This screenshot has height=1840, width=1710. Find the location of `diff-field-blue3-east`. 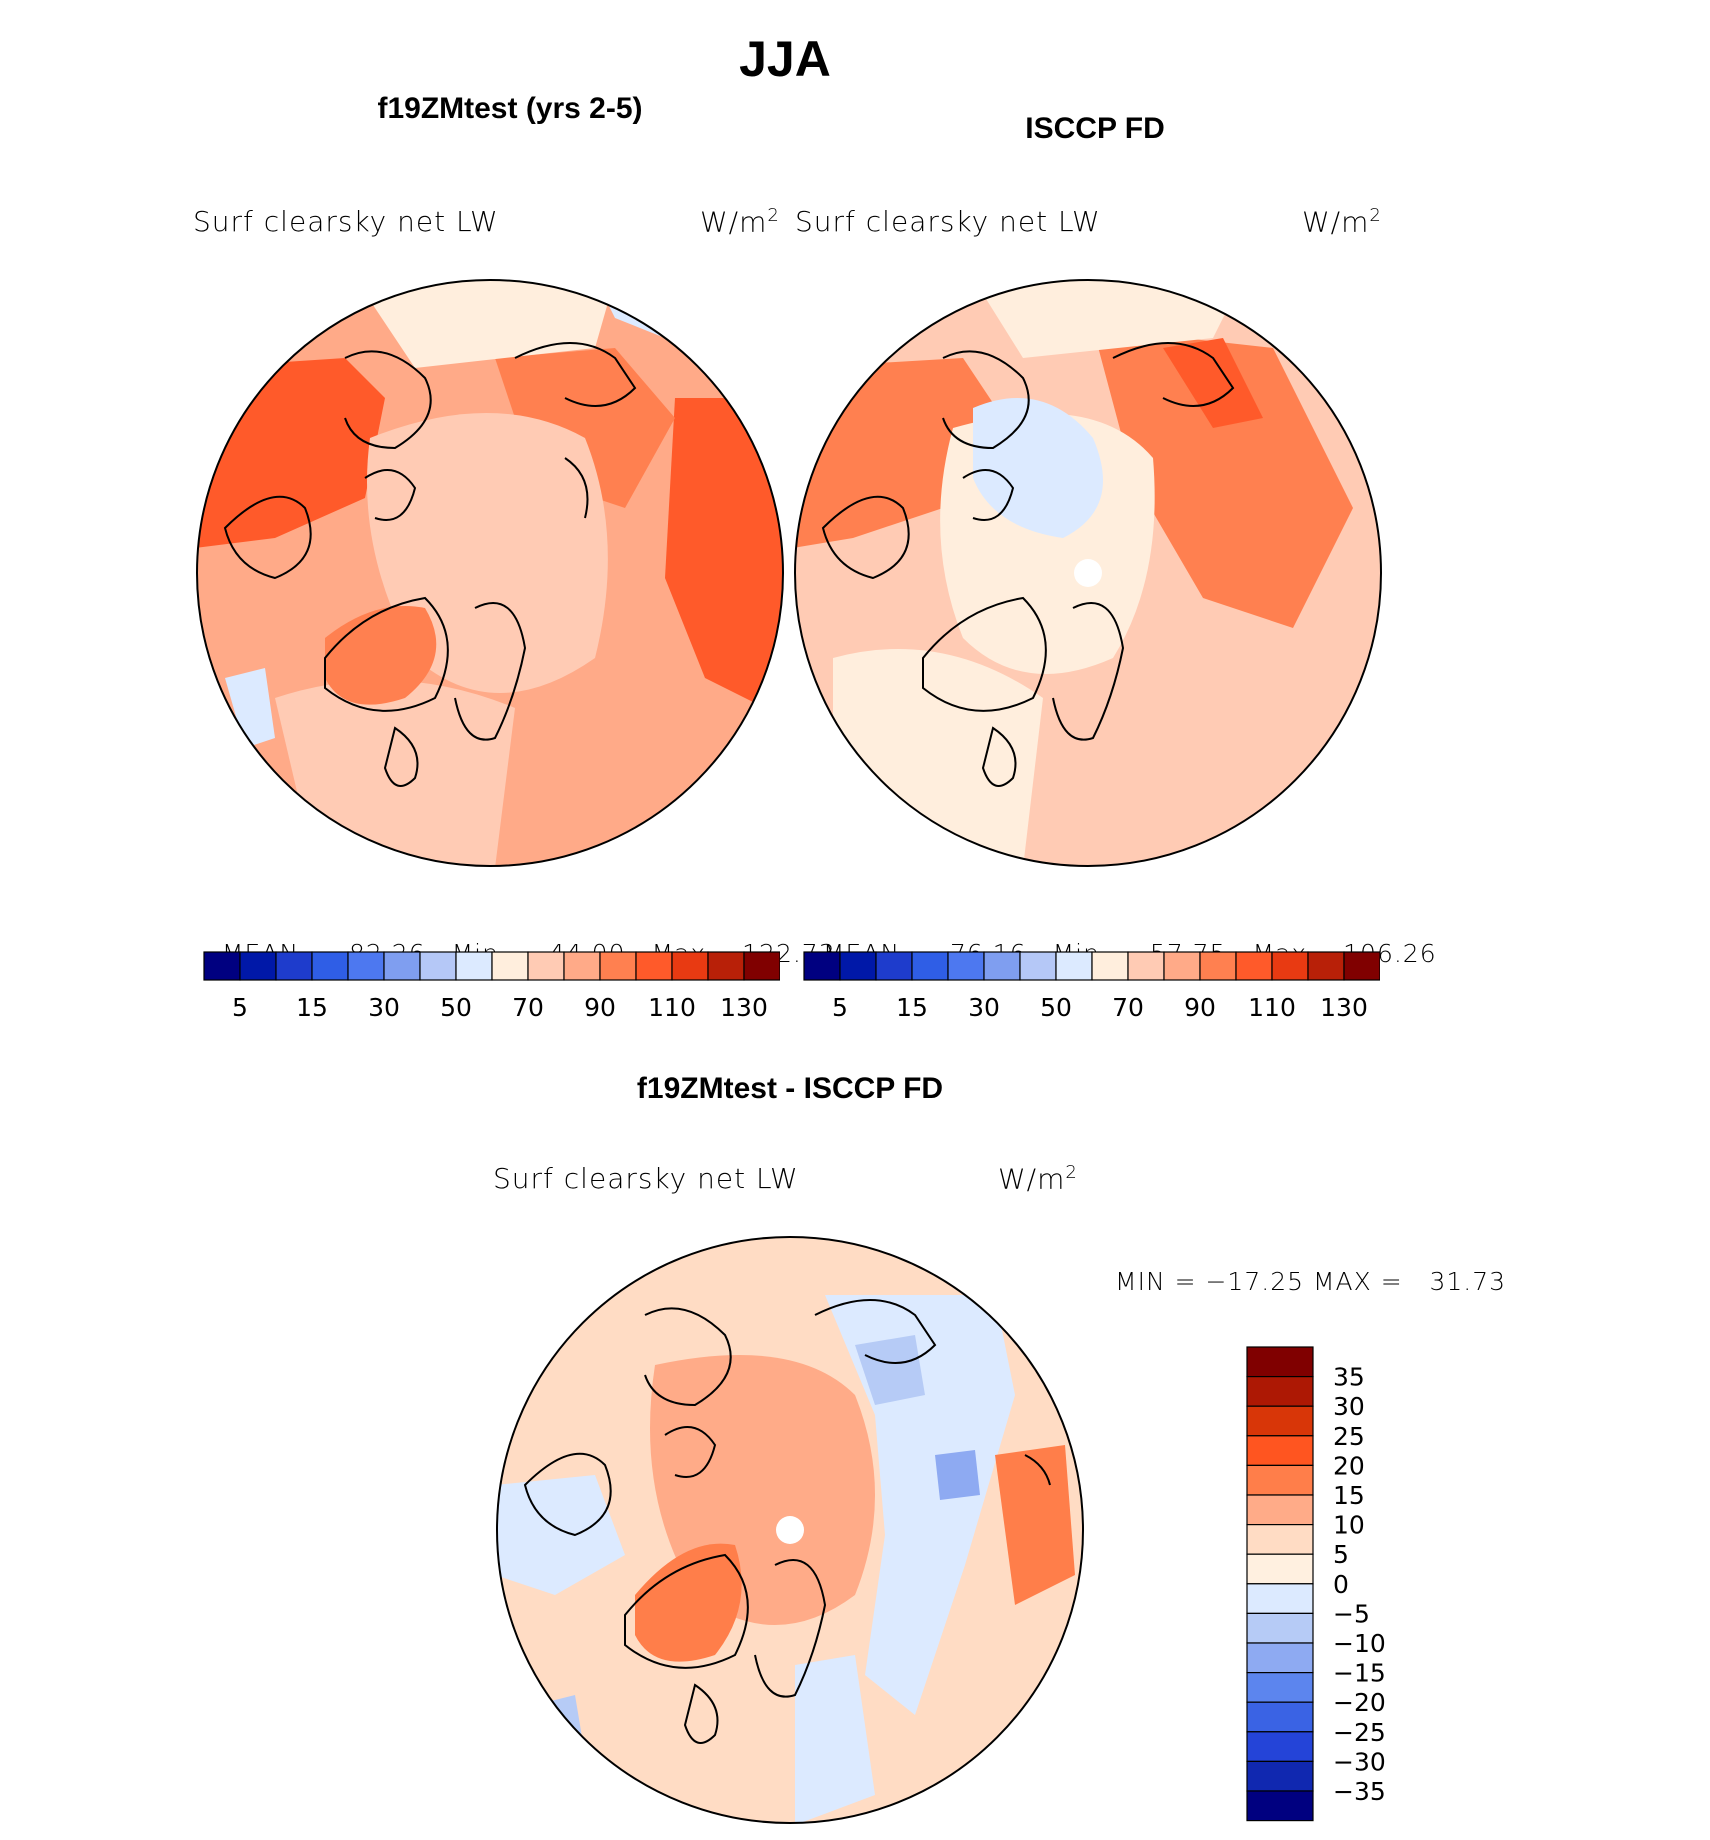

diff-field-blue3-east is located at coordinates (957, 1475).